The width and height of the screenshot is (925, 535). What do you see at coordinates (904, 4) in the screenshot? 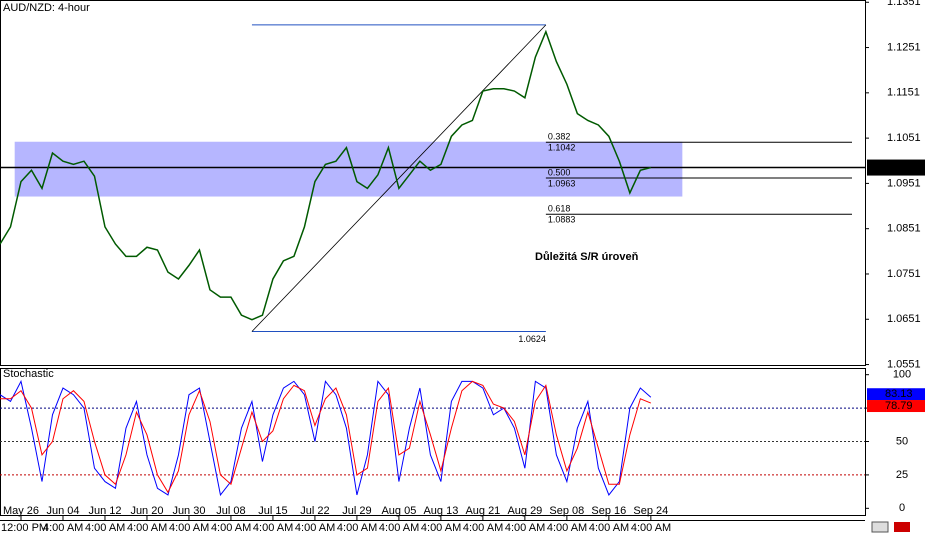
I see `y-tick-label: 1.1351` at bounding box center [904, 4].